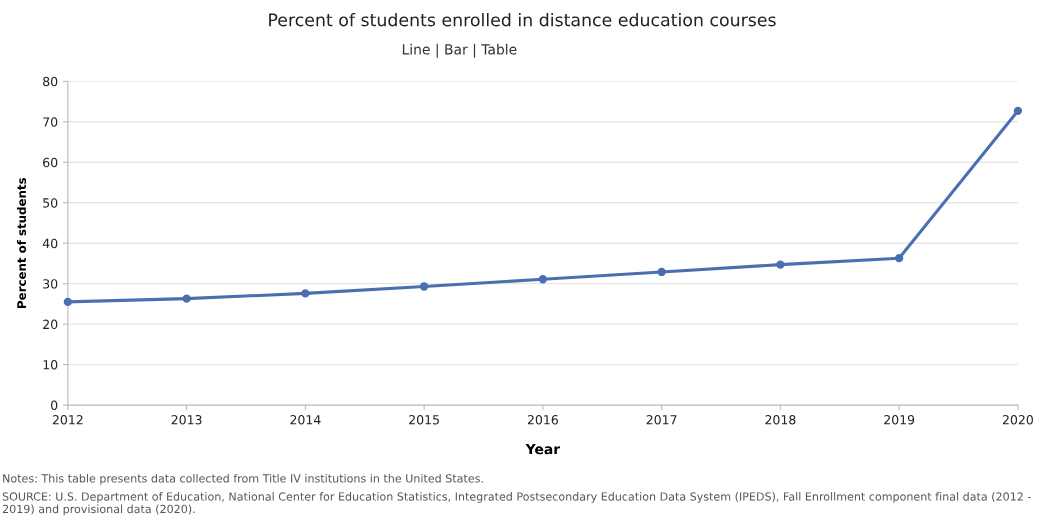 The height and width of the screenshot is (518, 1044). I want to click on x-tick-label: 2014, so click(305, 420).